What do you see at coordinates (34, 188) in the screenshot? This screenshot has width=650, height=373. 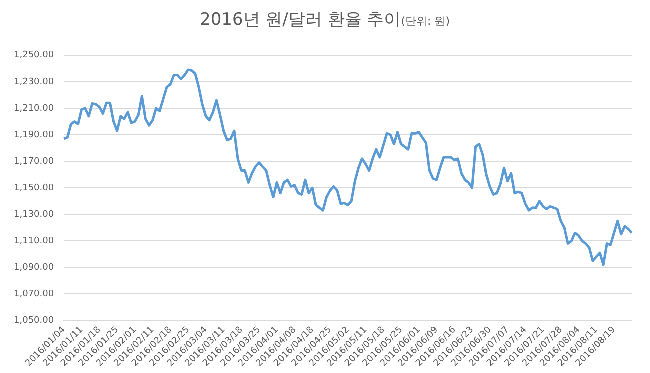 I see `y-tick-label: 1,150.00` at bounding box center [34, 188].